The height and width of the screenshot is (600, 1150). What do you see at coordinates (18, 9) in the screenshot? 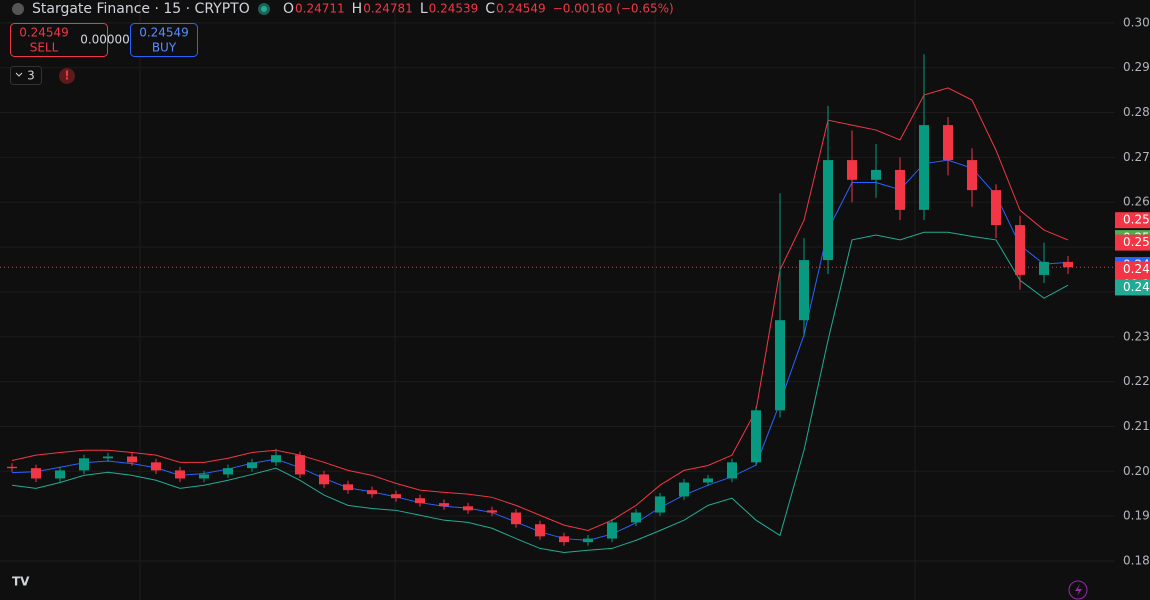
I see `symbol-icon` at bounding box center [18, 9].